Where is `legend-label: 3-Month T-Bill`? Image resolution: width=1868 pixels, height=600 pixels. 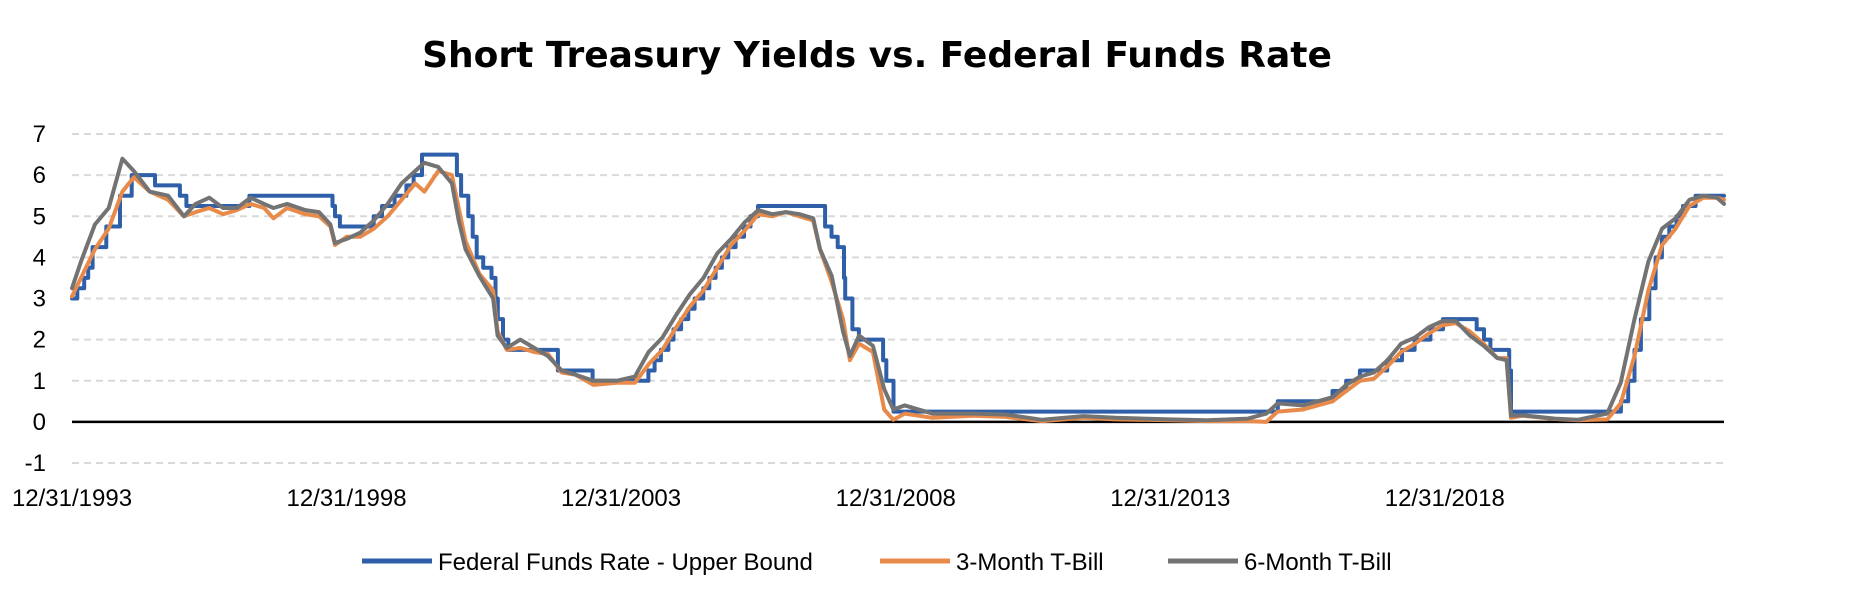
legend-label: 3-Month T-Bill is located at coordinates (1030, 562).